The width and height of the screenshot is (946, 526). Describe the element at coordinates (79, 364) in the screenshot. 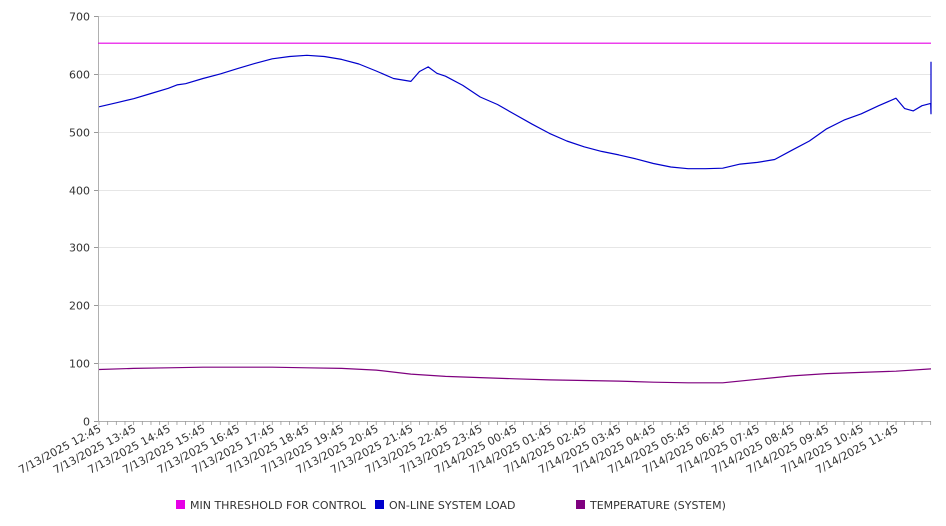

I see `y-tick-label: 100` at that location.